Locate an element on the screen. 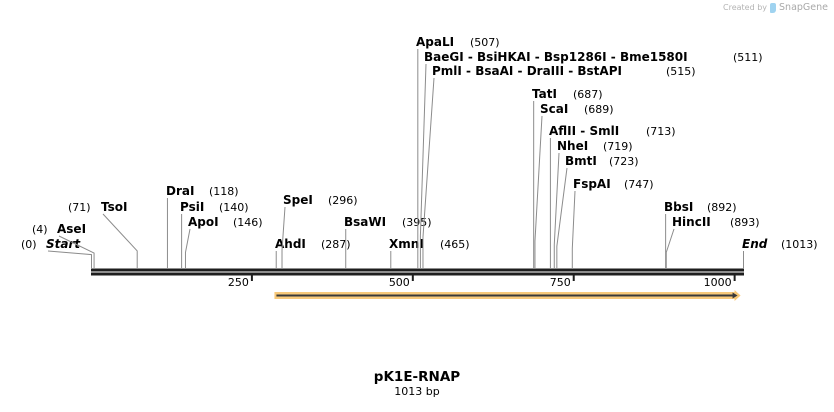 Image resolution: width=834 pixels, height=412 pixels. site-name-baegi: BaeGI - BsiHKAI - Bsp1286I - Bme1580I is located at coordinates (556, 57).